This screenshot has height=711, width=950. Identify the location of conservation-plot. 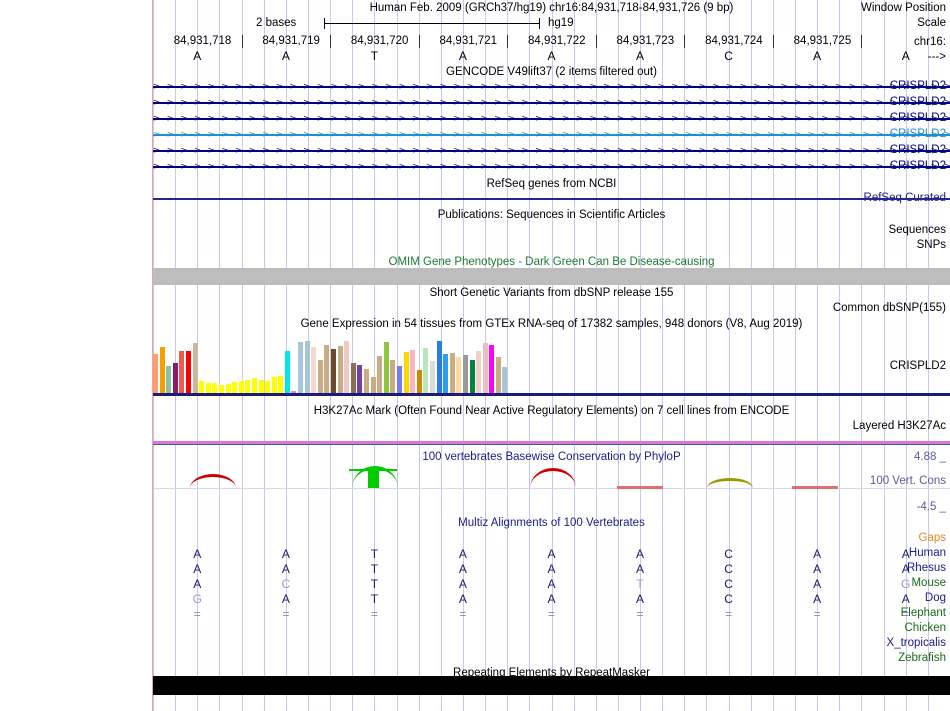
(551, 486).